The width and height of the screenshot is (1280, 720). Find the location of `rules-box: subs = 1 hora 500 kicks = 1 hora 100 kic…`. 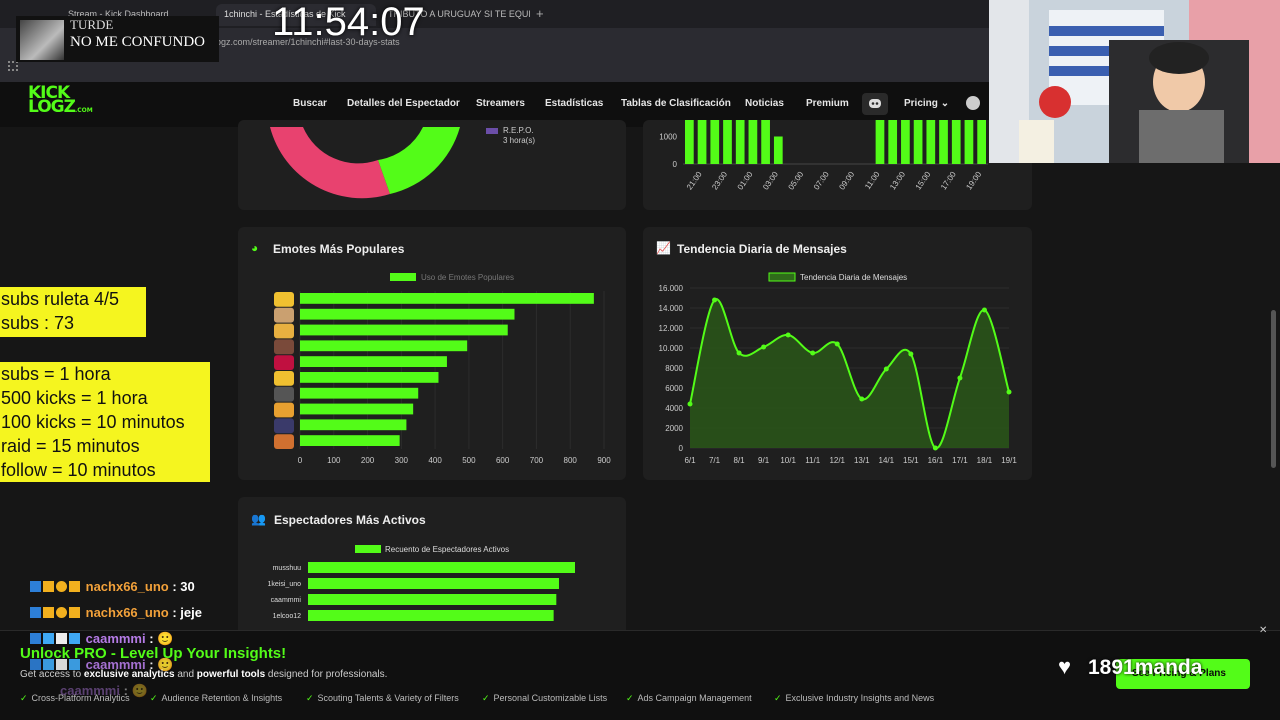

rules-box: subs = 1 hora 500 kicks = 1 hora 100 kic… is located at coordinates (105, 422).